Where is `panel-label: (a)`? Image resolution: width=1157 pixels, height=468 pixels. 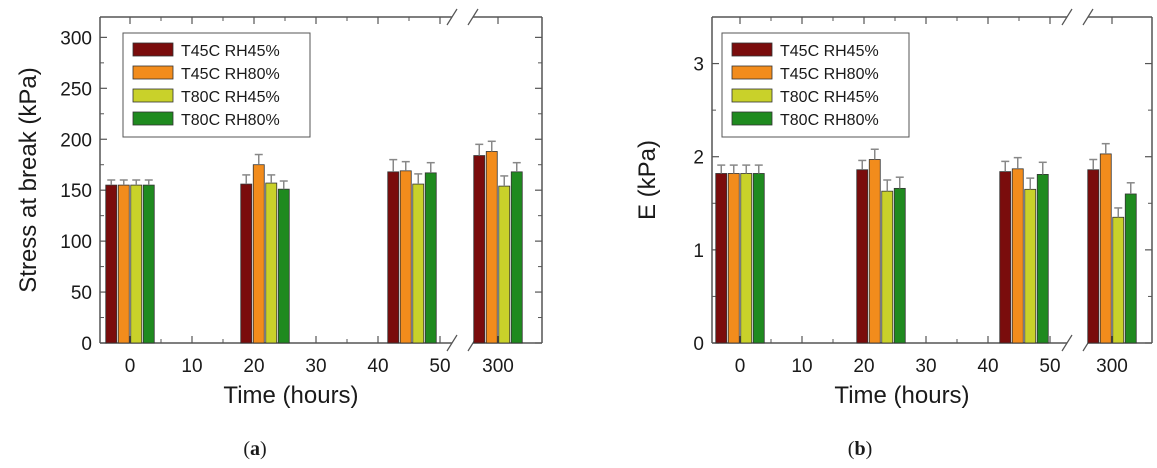
panel-label: (a) is located at coordinates (254, 449).